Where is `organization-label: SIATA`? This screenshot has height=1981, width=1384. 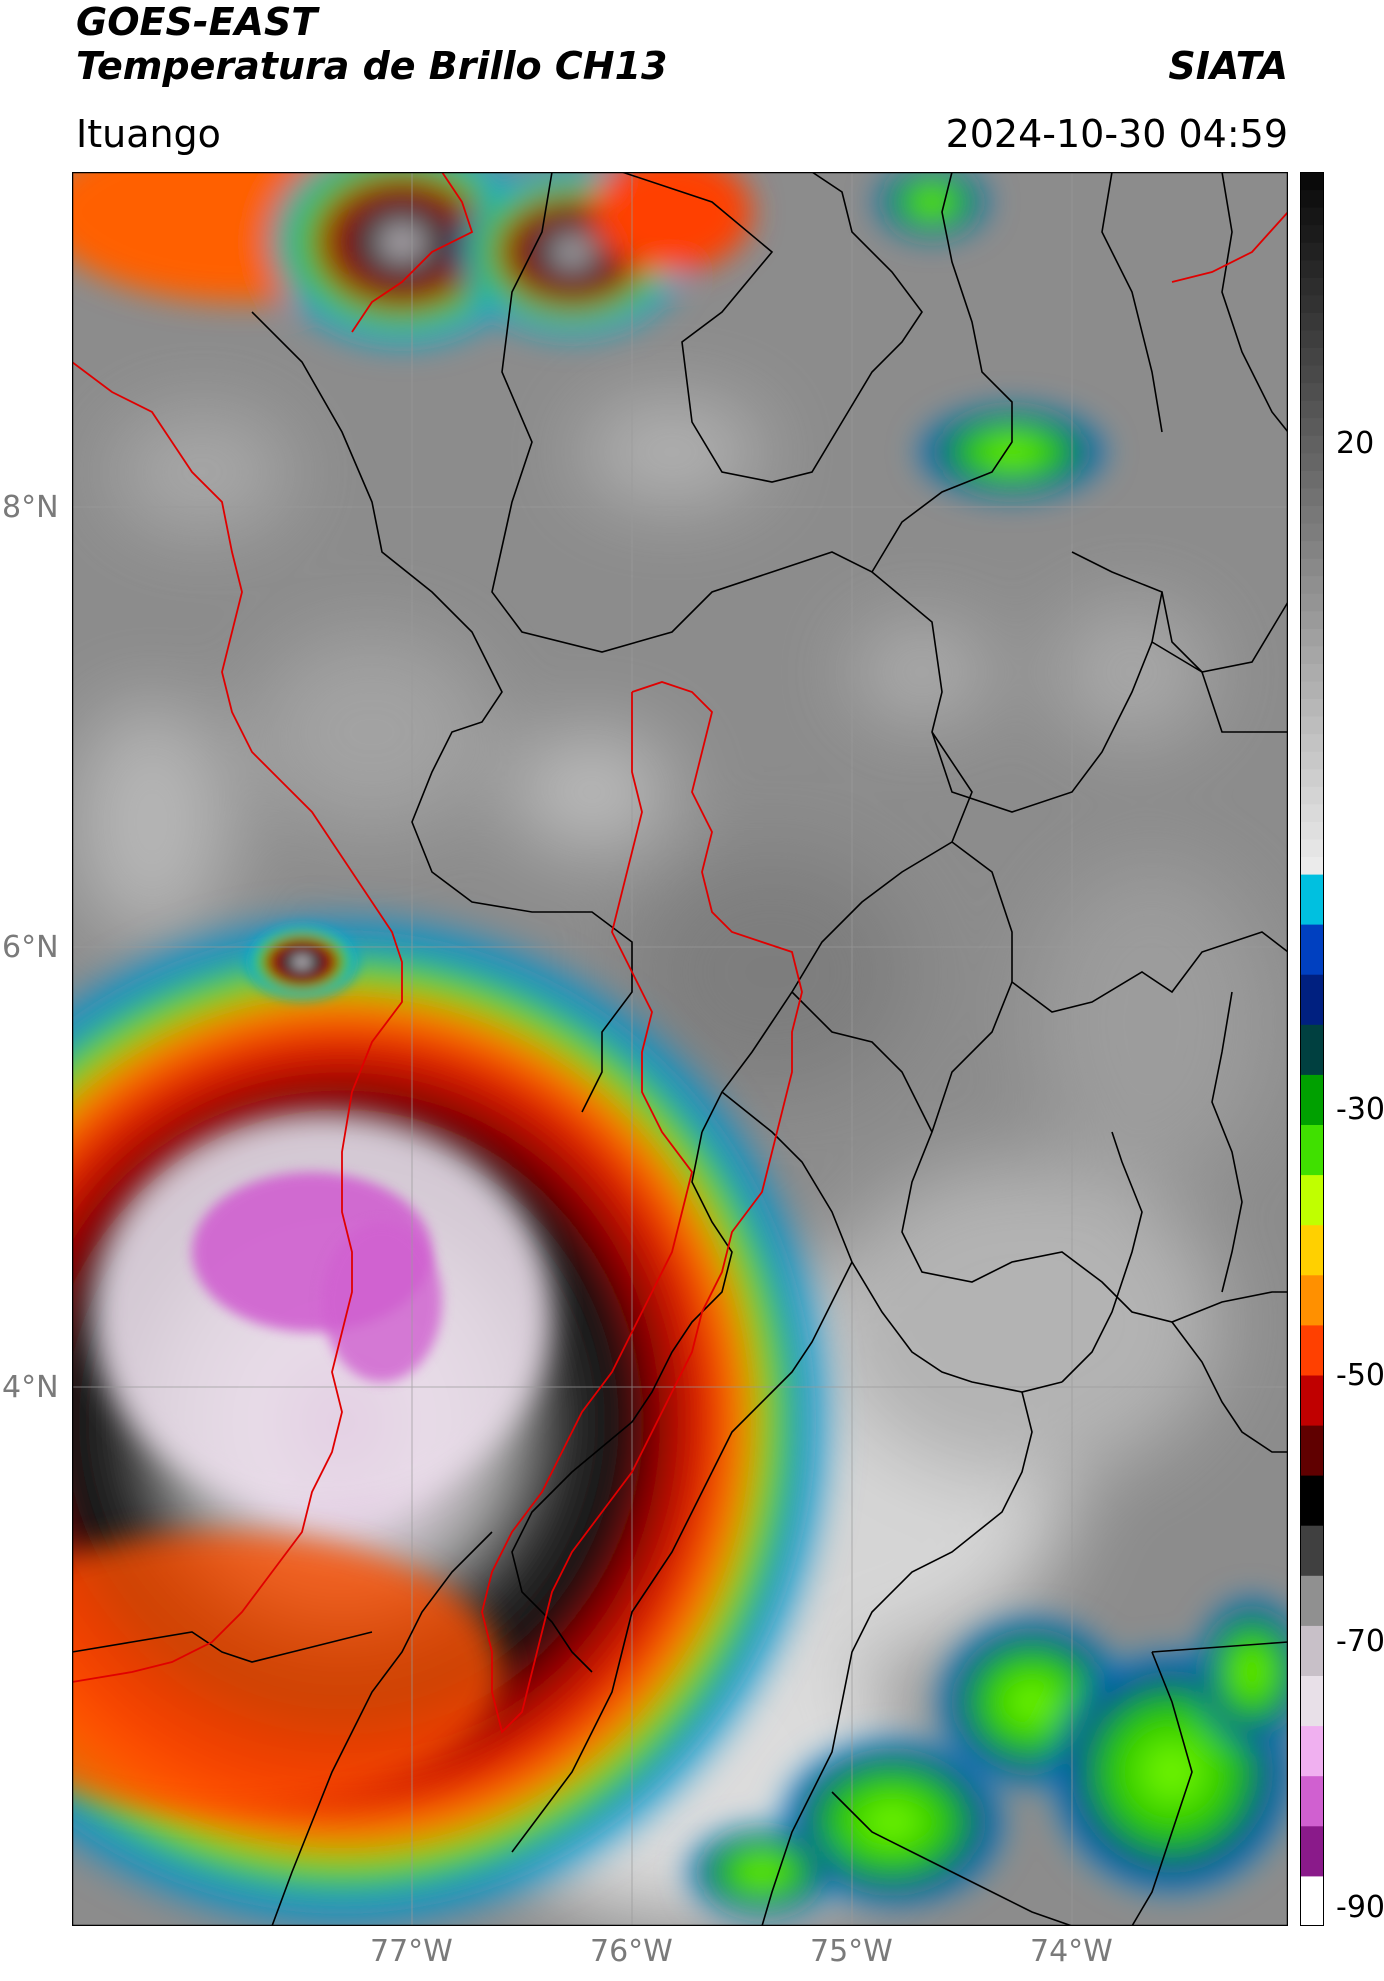 organization-label: SIATA is located at coordinates (1228, 66).